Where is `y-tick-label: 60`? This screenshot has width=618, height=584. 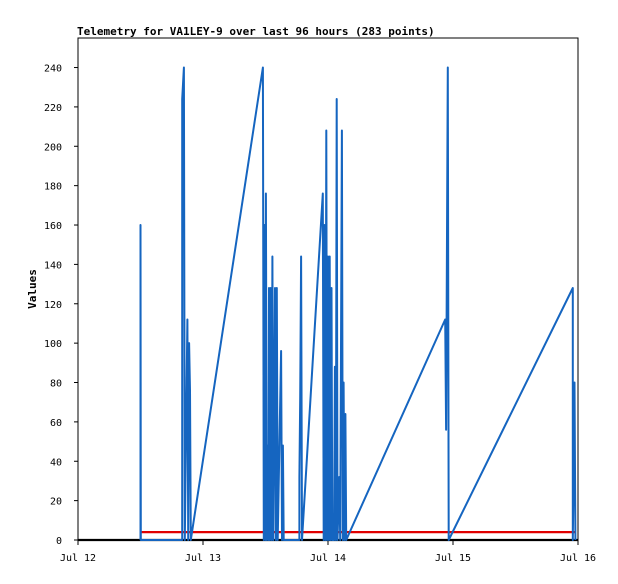 y-tick-label: 60 is located at coordinates (56, 423).